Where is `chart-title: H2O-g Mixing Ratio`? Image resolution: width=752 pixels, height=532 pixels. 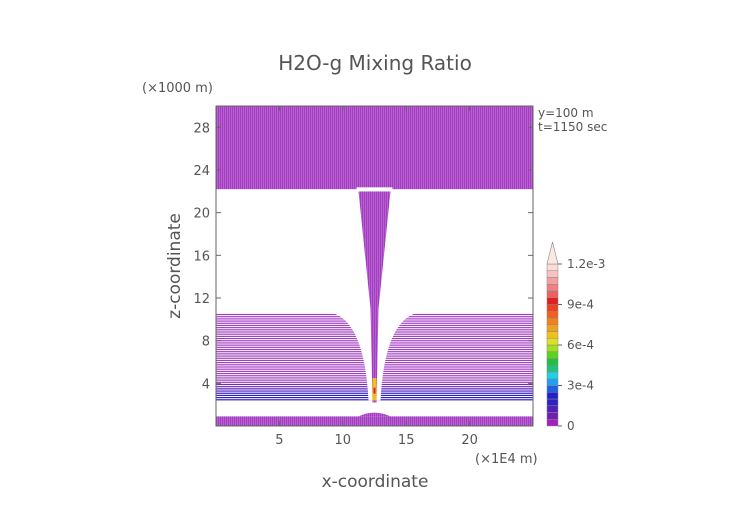
chart-title: H2O-g Mixing Ratio is located at coordinates (375, 63).